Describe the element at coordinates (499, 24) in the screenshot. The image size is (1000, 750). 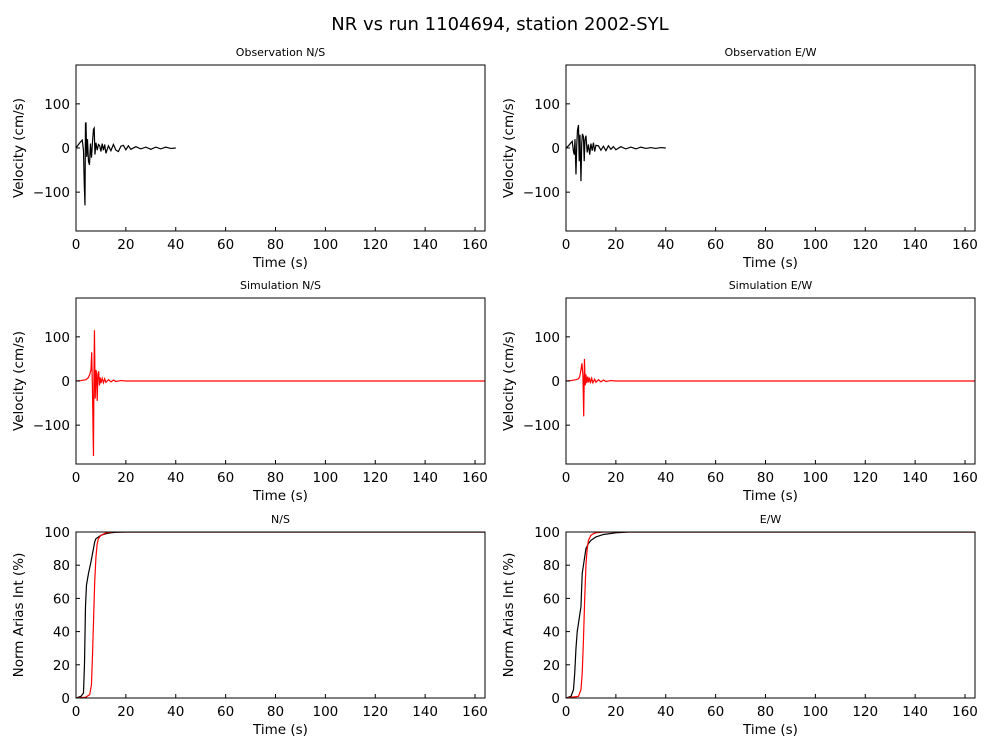
I see `figure-title: NR vs run 1104694, station 2002-SYL` at that location.